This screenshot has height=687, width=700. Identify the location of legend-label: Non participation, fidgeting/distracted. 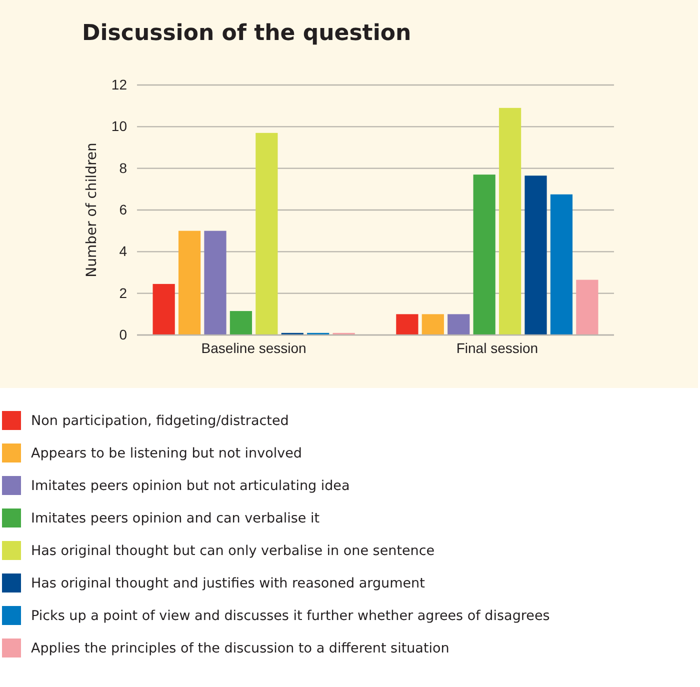
(160, 421).